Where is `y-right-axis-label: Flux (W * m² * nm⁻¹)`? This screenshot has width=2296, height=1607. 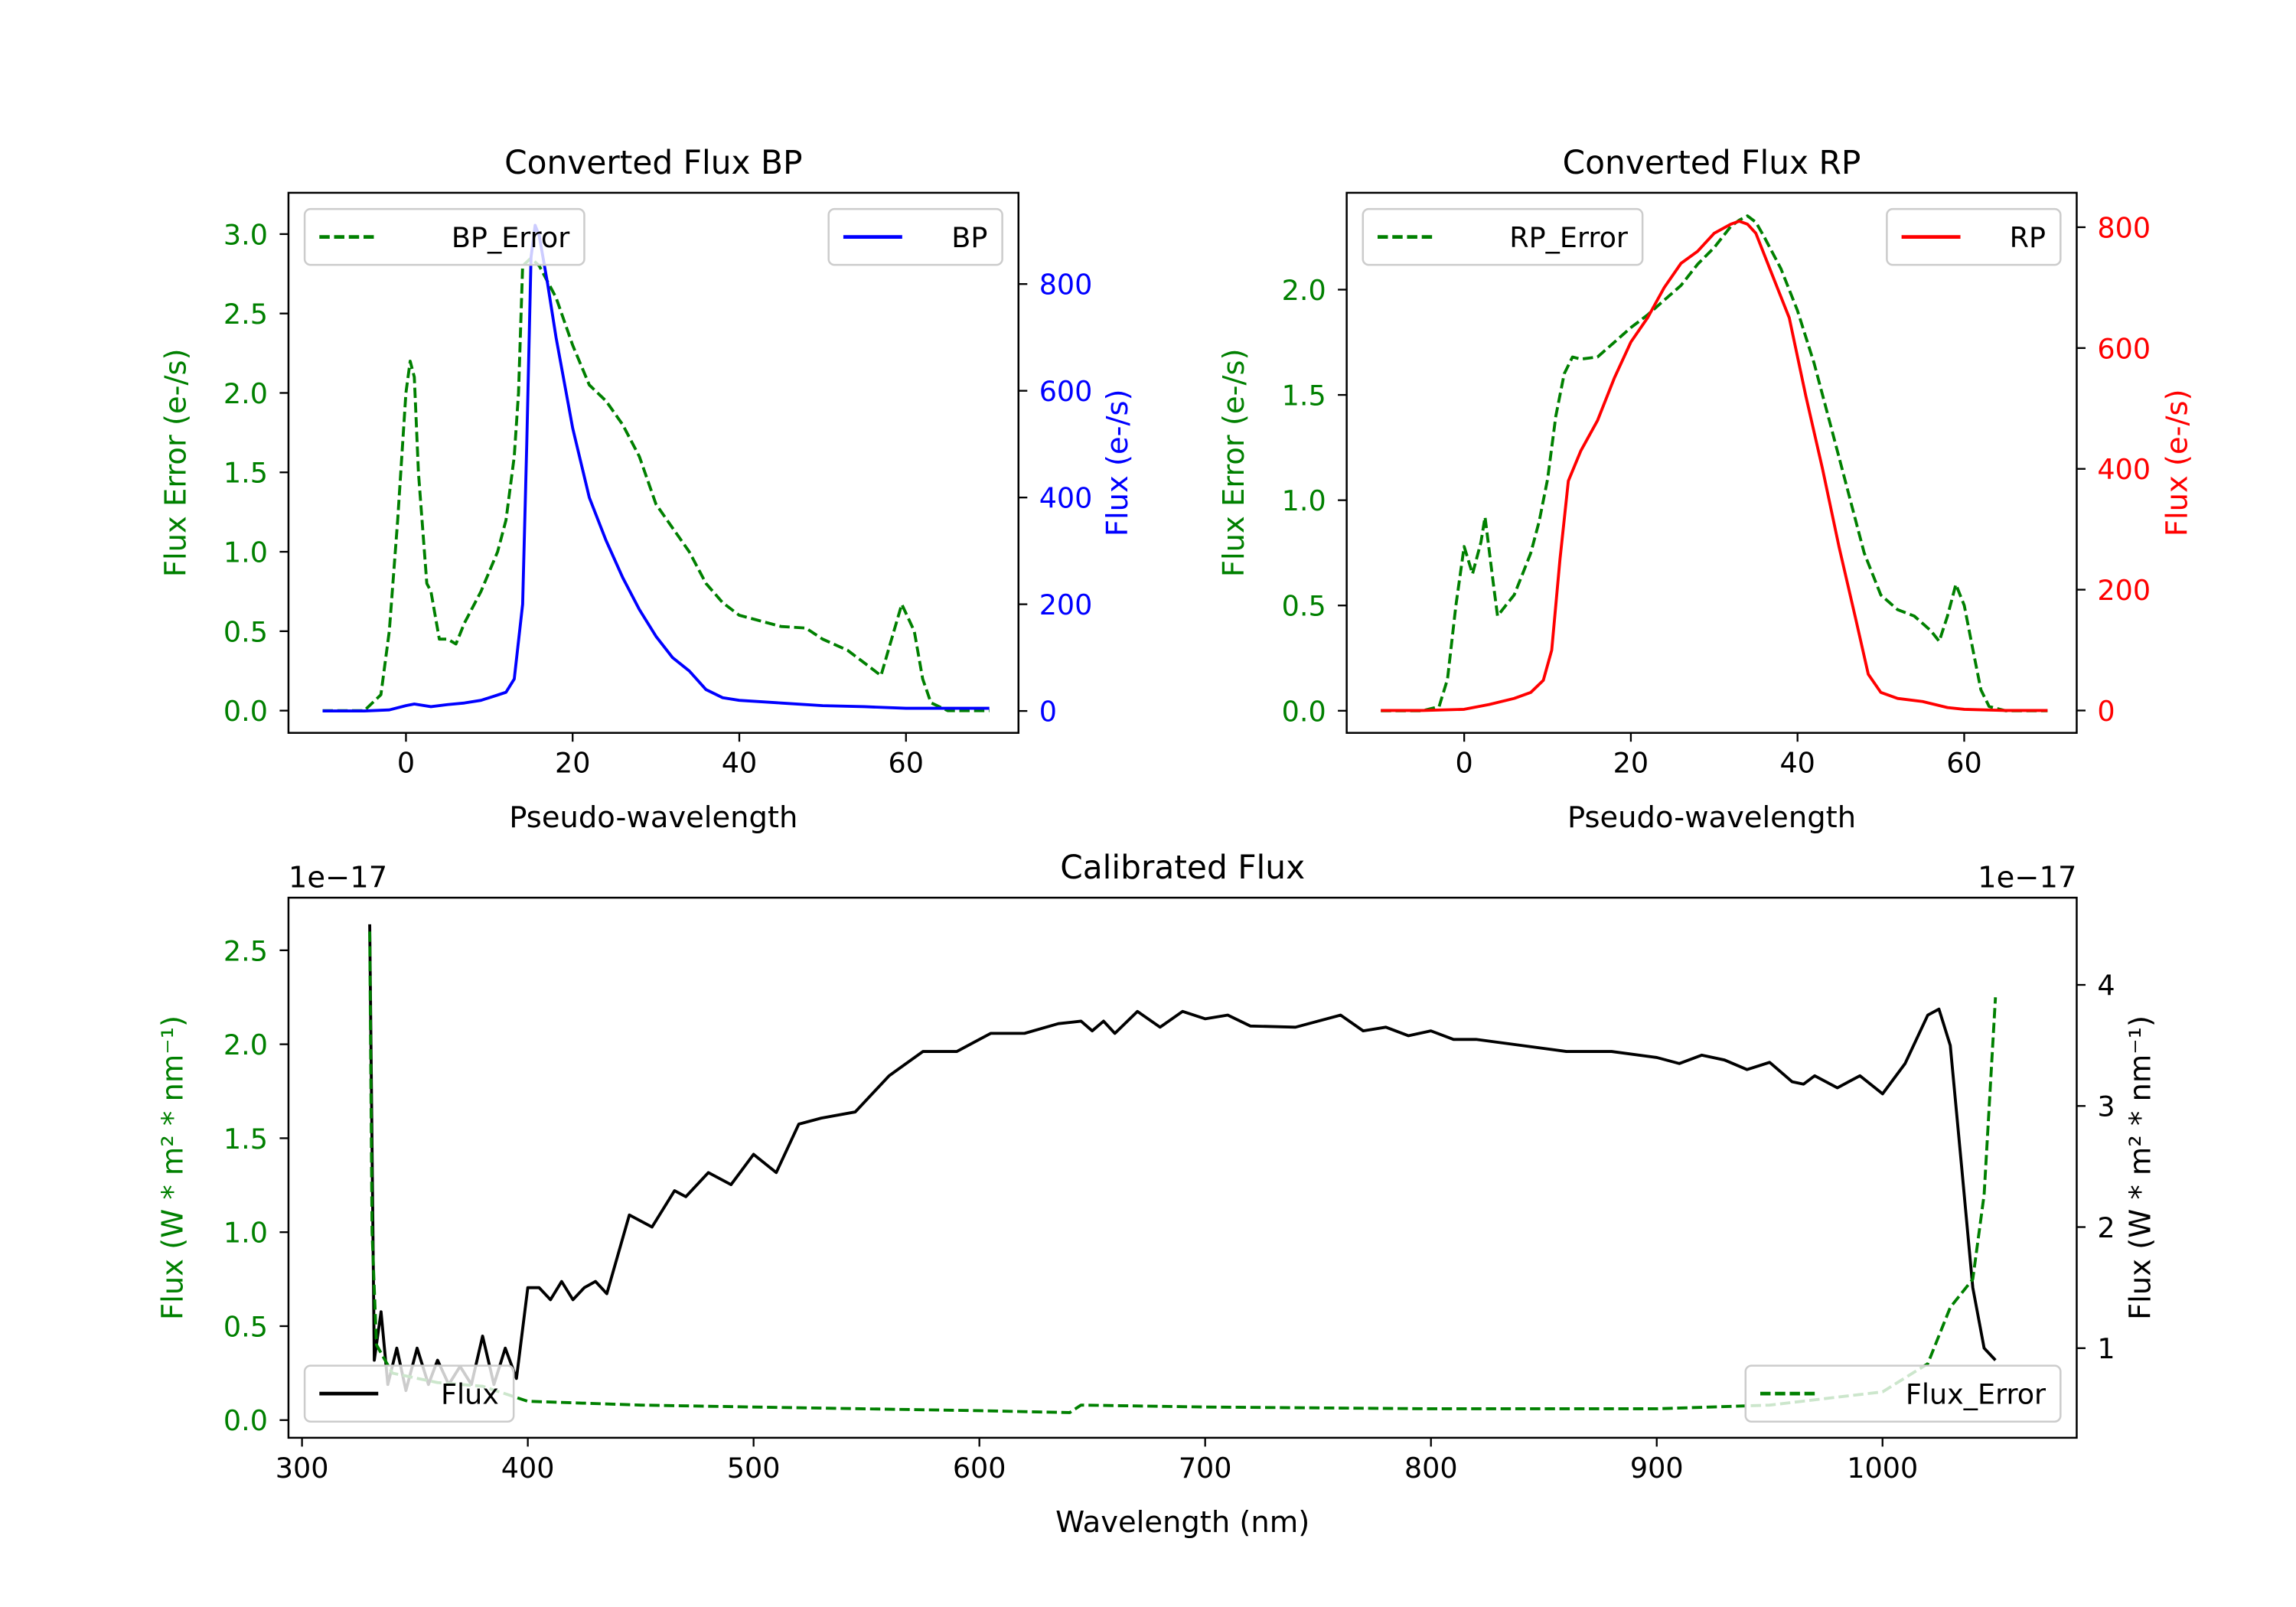
y-right-axis-label: Flux (W * m² * nm⁻¹) is located at coordinates (2141, 1167).